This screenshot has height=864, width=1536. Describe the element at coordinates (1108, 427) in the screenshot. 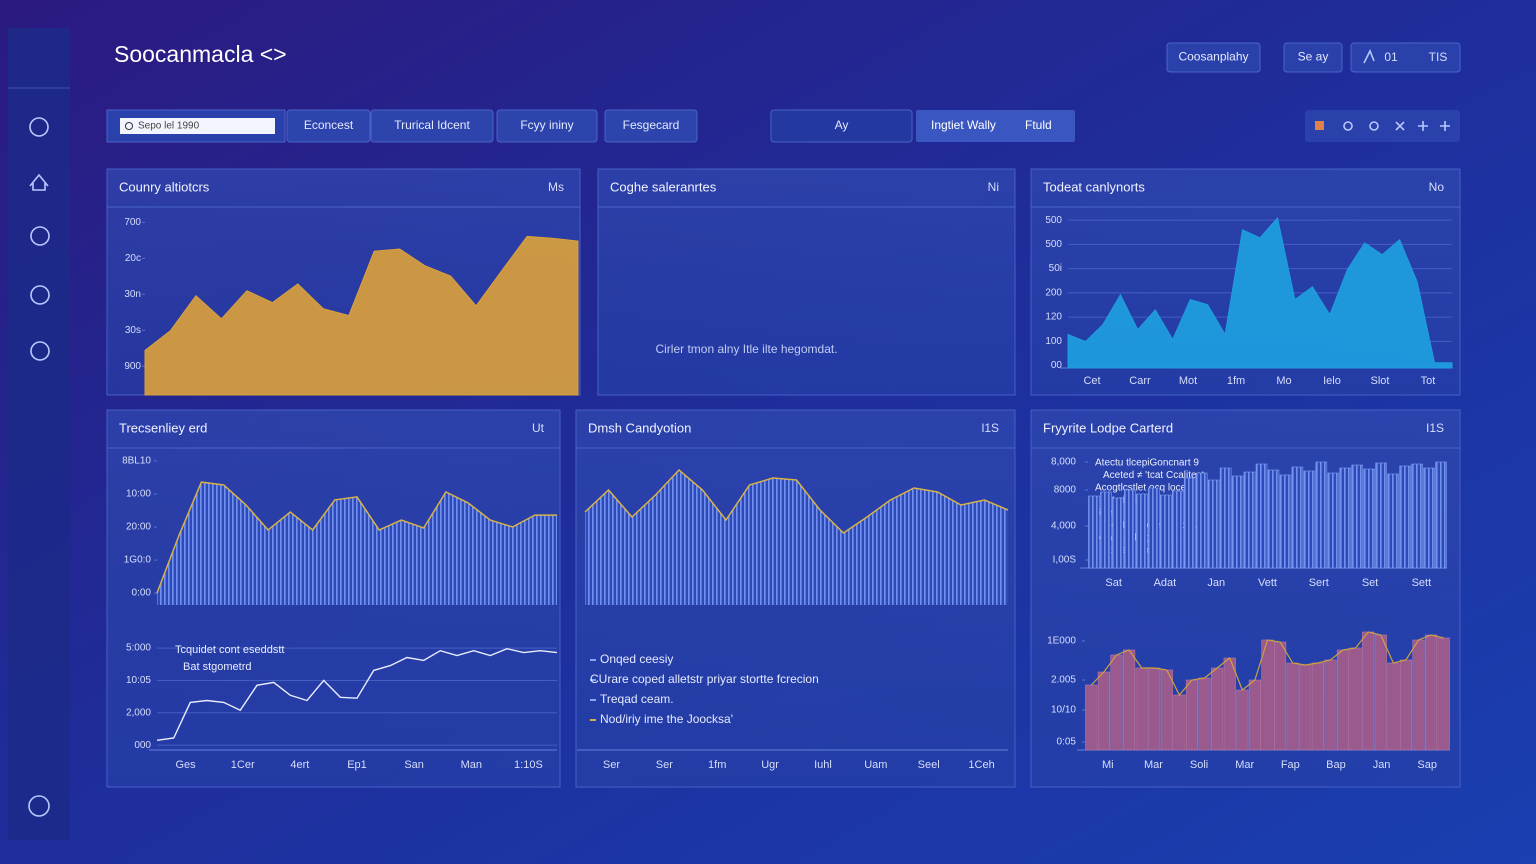

I see `panel-title: Fryyrite Lodpe Carterd` at that location.